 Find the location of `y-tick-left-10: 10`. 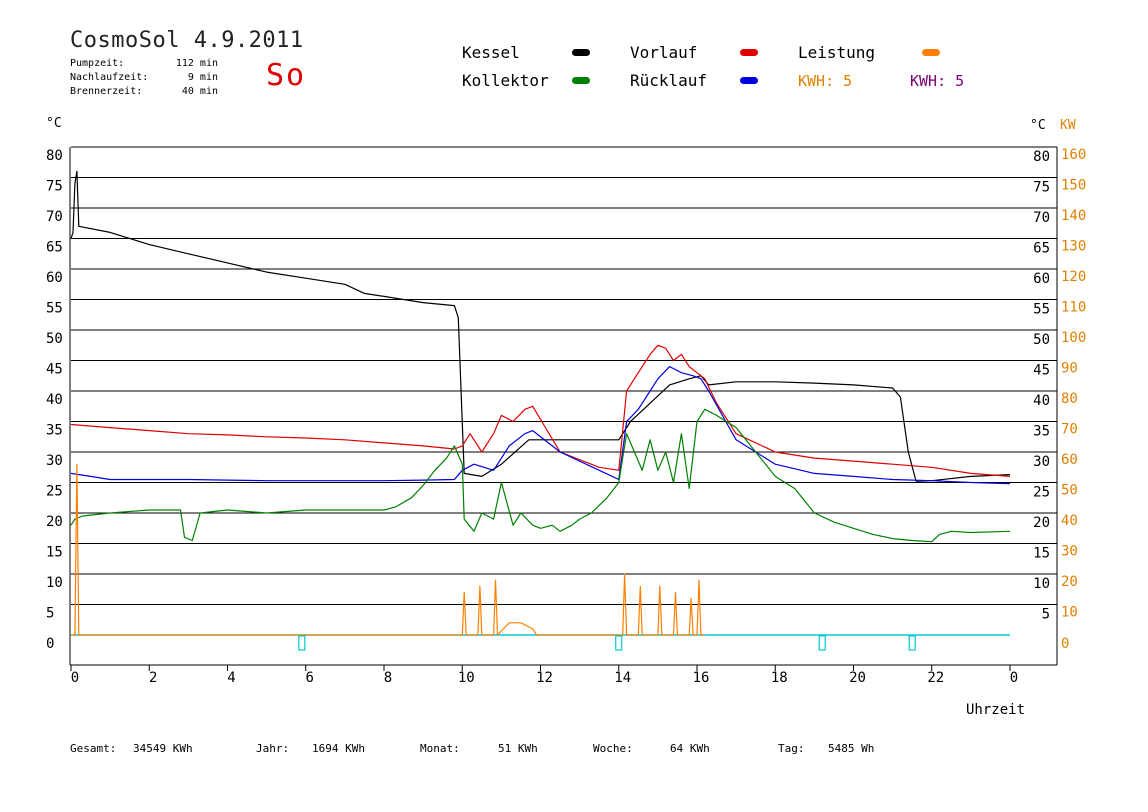

y-tick-left-10: 10 is located at coordinates (54, 583).